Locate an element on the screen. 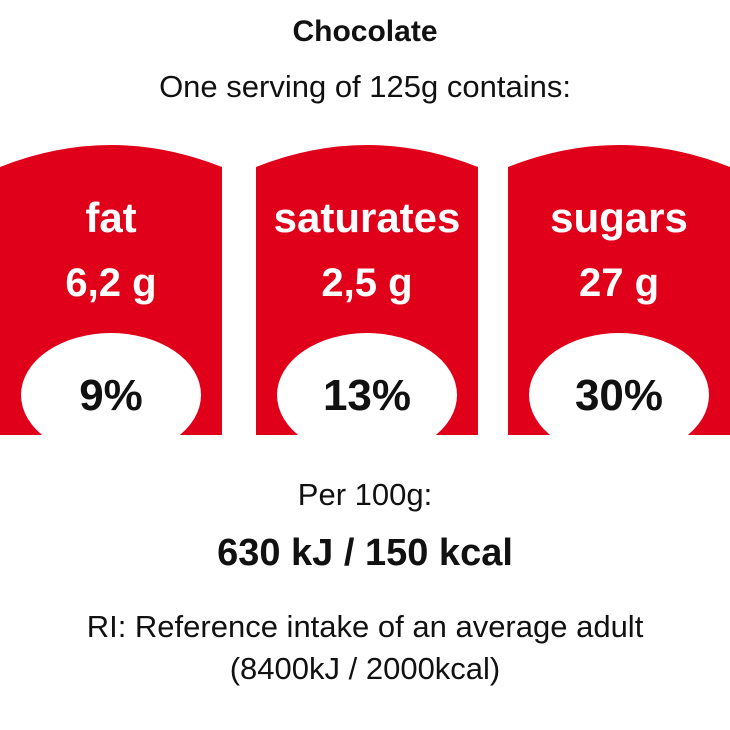  nutrient-label: saturates is located at coordinates (367, 217).